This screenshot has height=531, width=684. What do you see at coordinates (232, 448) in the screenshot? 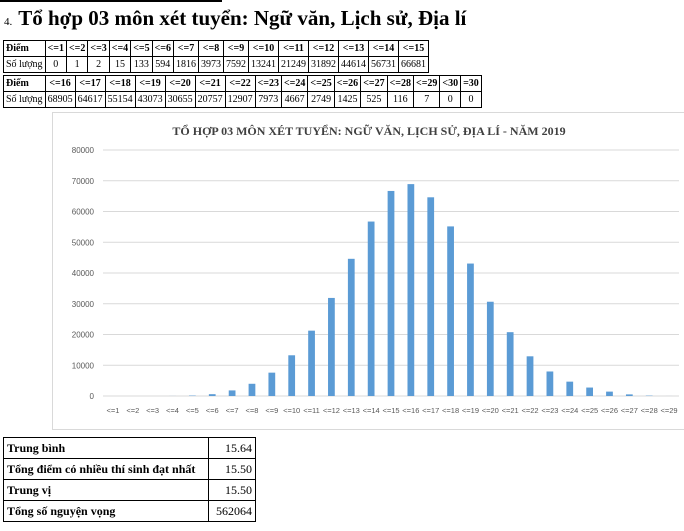
I see `stat-value: 15.64` at bounding box center [232, 448].